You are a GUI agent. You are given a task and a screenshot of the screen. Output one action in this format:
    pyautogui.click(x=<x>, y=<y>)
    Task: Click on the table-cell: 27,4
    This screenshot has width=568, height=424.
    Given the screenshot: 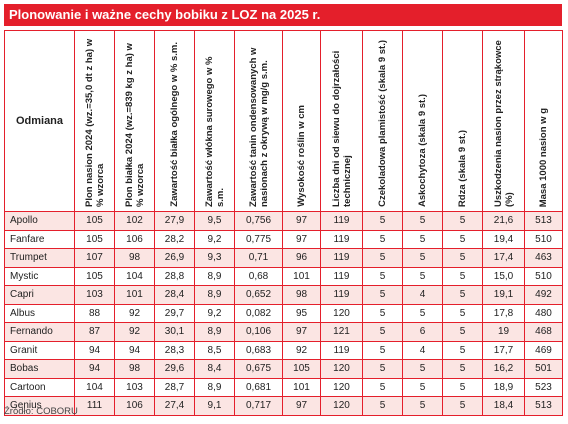 What is the action you would take?
    pyautogui.click(x=174, y=406)
    